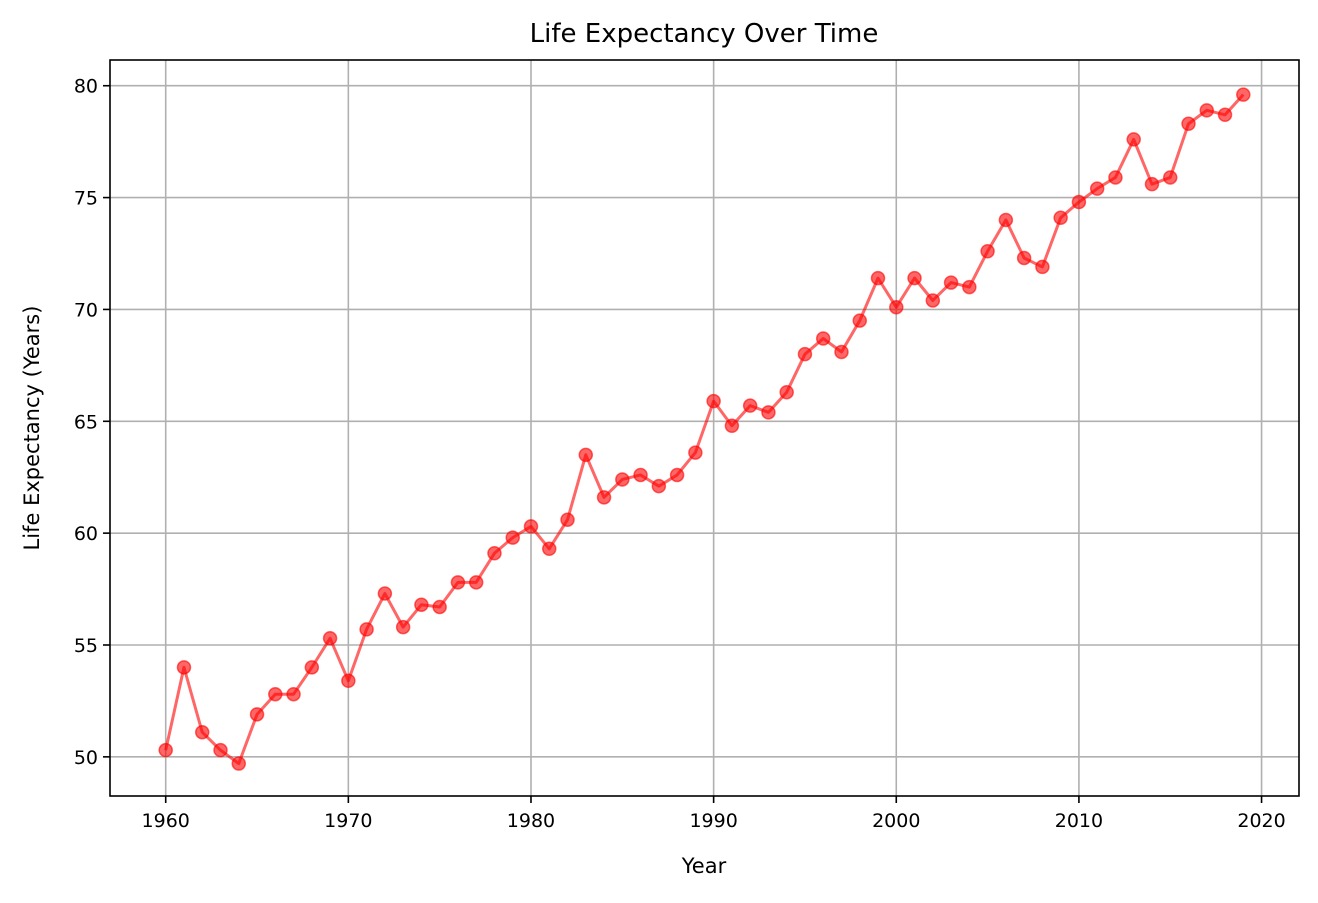 This screenshot has width=1318, height=903. What do you see at coordinates (531, 821) in the screenshot?
I see `x-tick-label: 1980` at bounding box center [531, 821].